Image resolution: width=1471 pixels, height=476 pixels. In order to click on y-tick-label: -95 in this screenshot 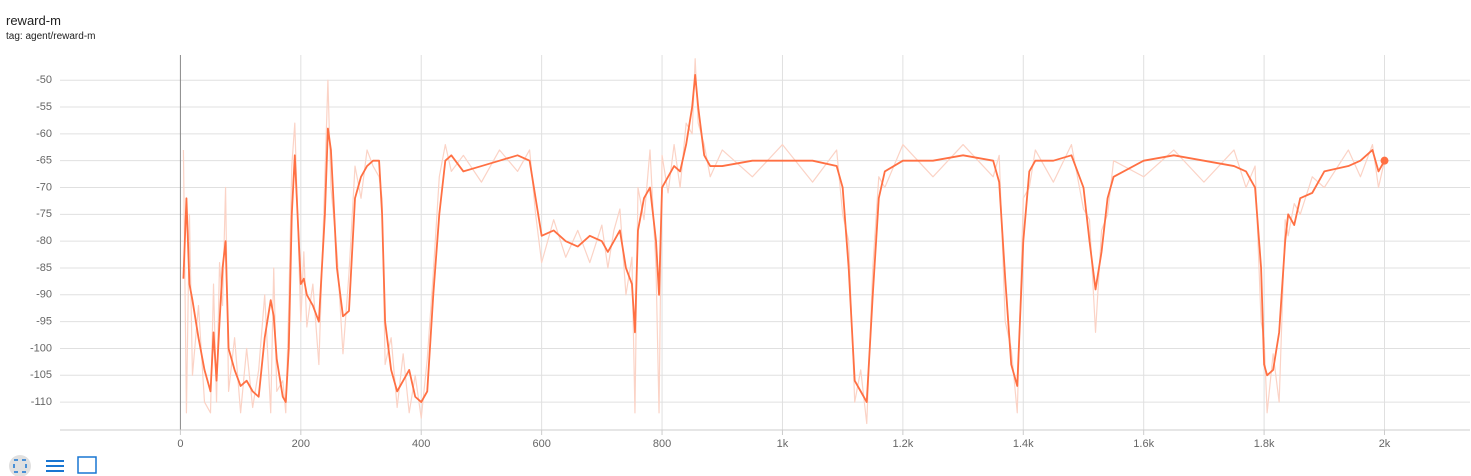, I will do `click(44, 322)`.